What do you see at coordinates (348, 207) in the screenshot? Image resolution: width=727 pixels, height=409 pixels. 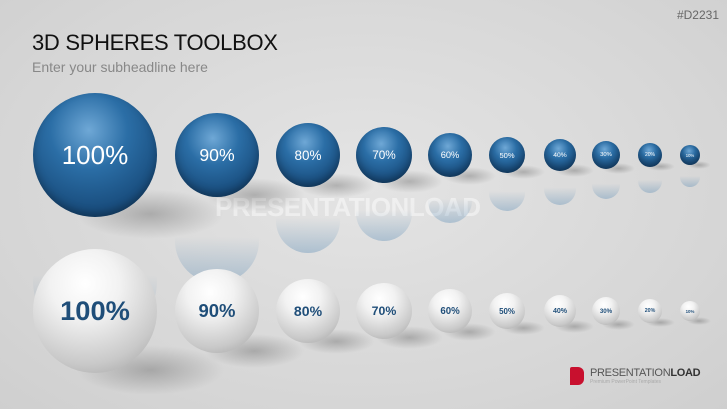 I see `watermark: PRESENTATIONLOAD` at bounding box center [348, 207].